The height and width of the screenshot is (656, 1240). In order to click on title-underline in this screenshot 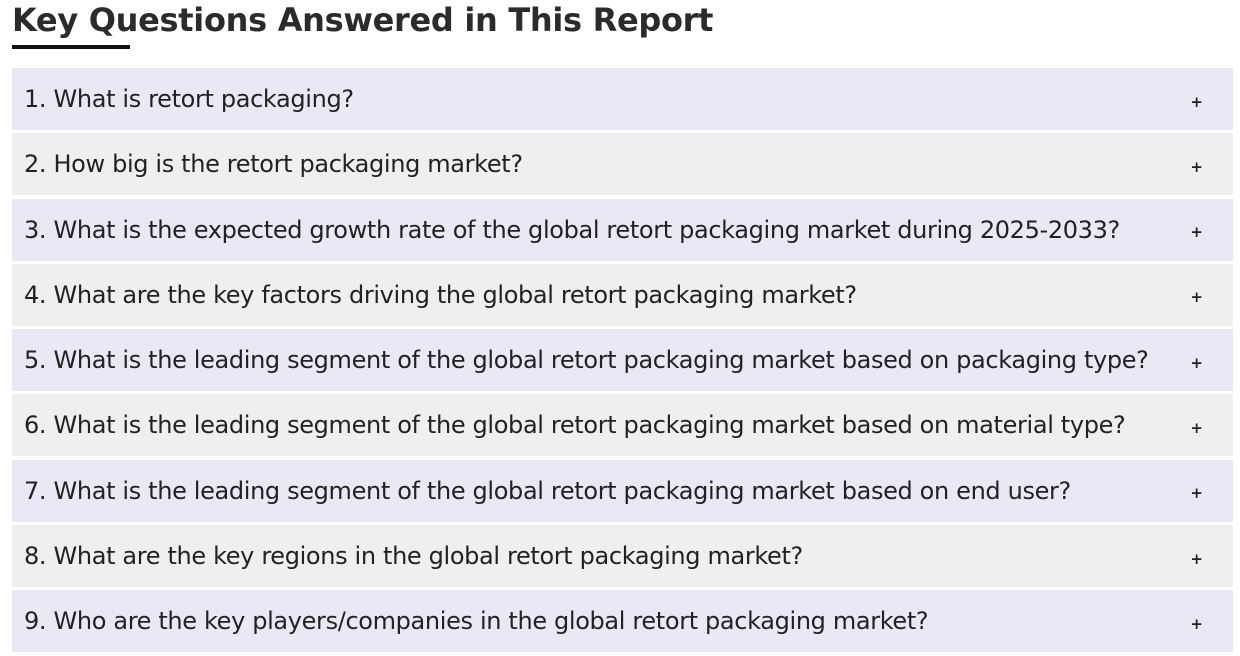, I will do `click(71, 47)`.